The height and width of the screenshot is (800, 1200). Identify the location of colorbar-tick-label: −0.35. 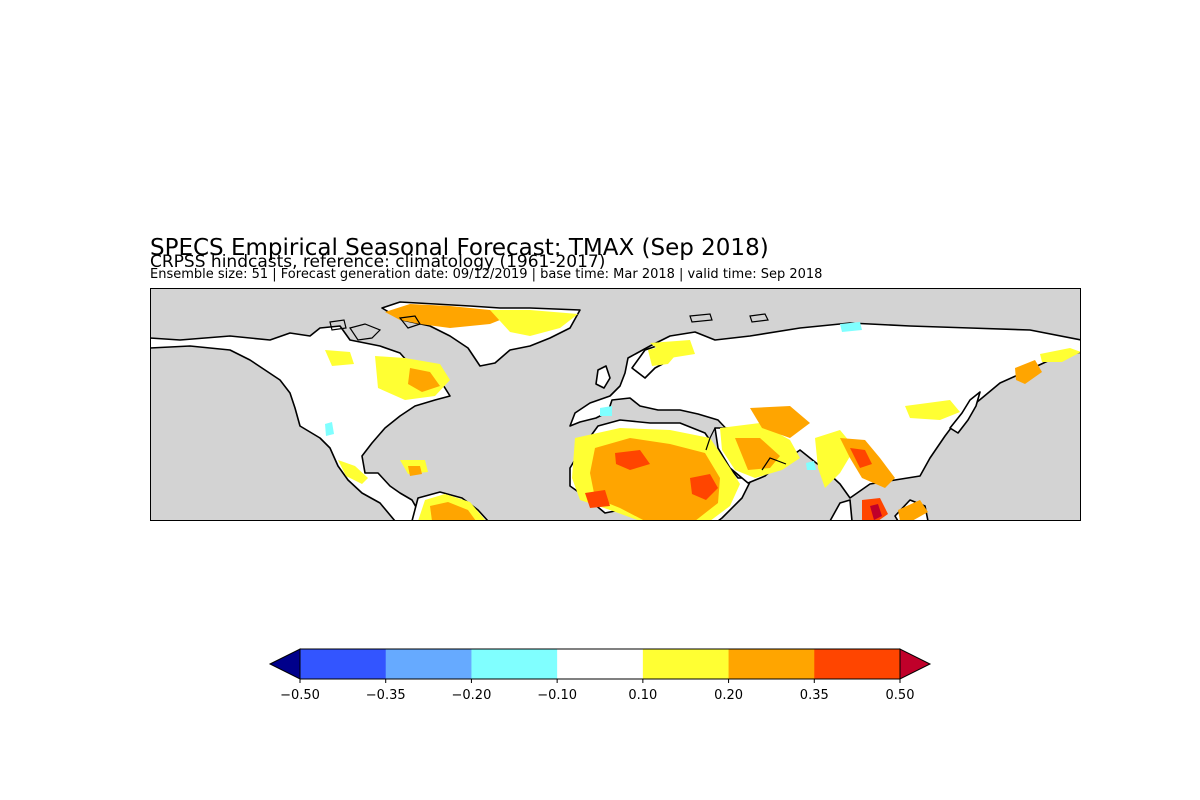
(386, 695).